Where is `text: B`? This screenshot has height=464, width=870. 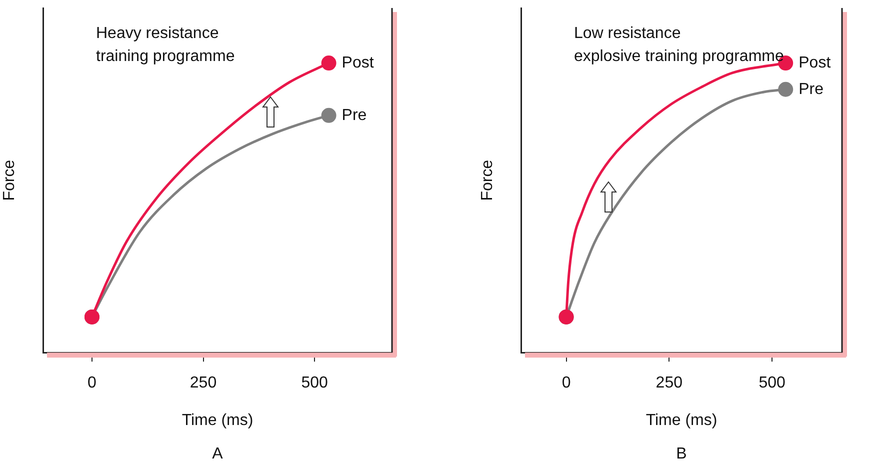 text: B is located at coordinates (681, 453).